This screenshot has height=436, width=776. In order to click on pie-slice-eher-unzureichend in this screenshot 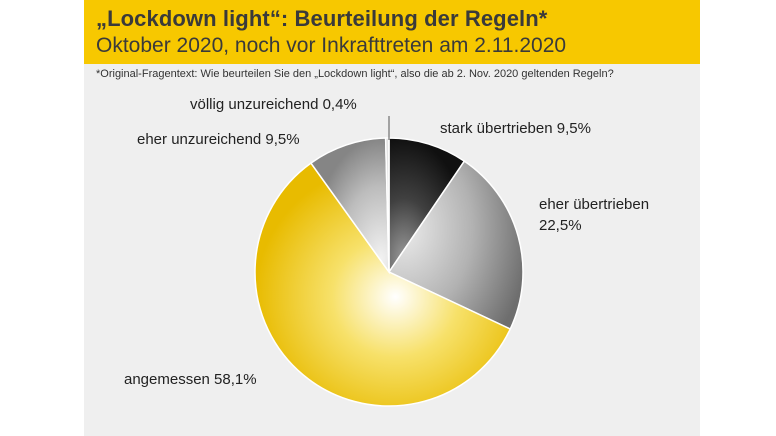, I will do `click(349, 206)`.